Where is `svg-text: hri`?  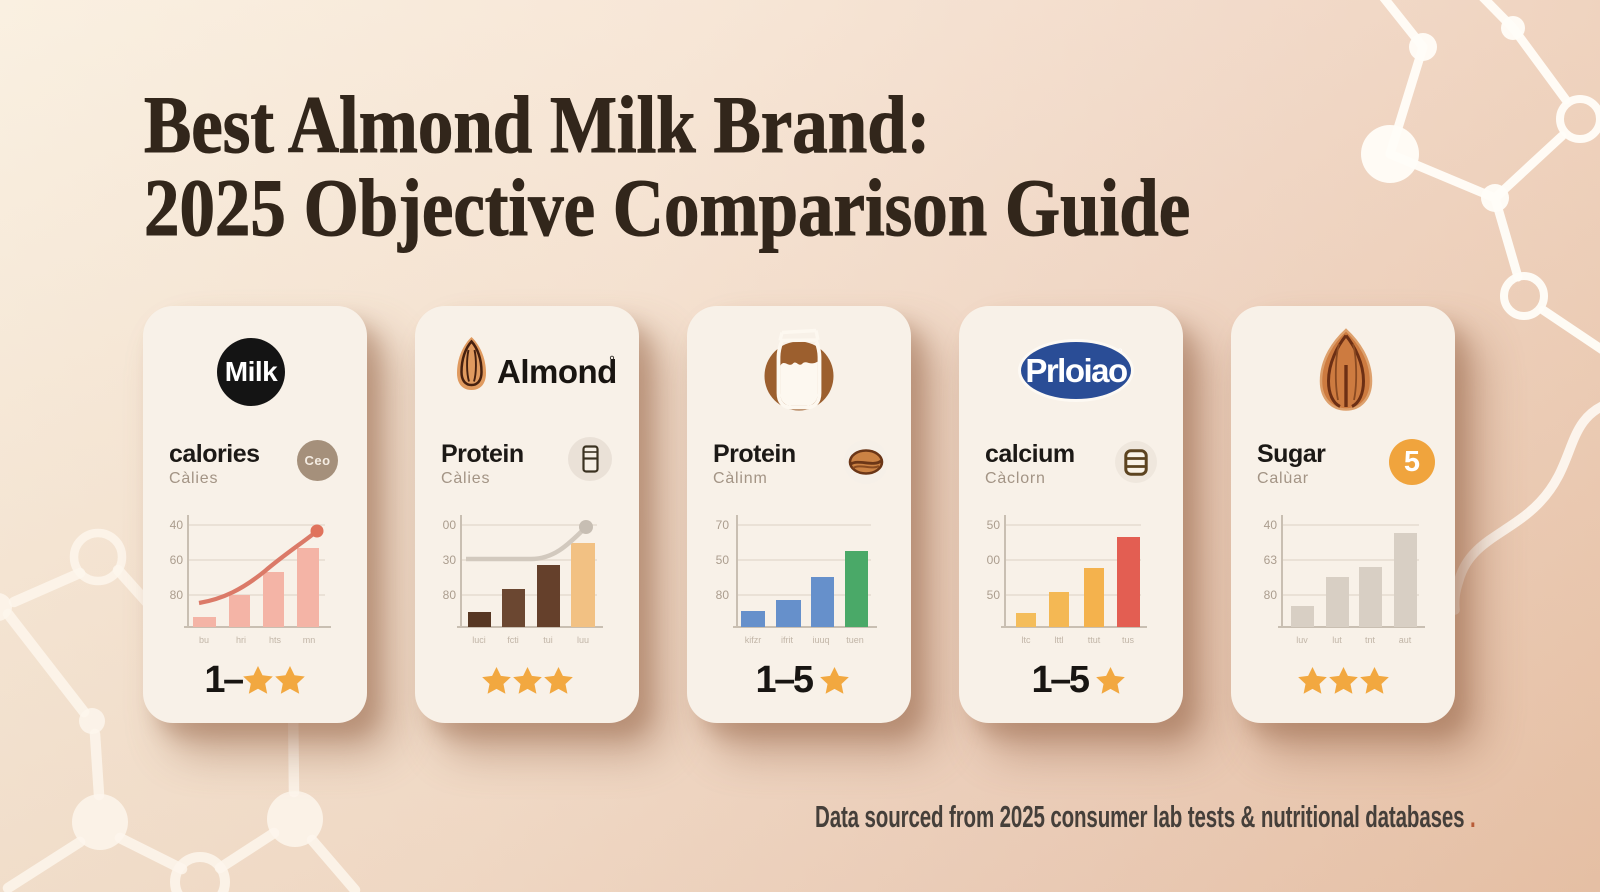 svg-text: hri is located at coordinates (241, 640).